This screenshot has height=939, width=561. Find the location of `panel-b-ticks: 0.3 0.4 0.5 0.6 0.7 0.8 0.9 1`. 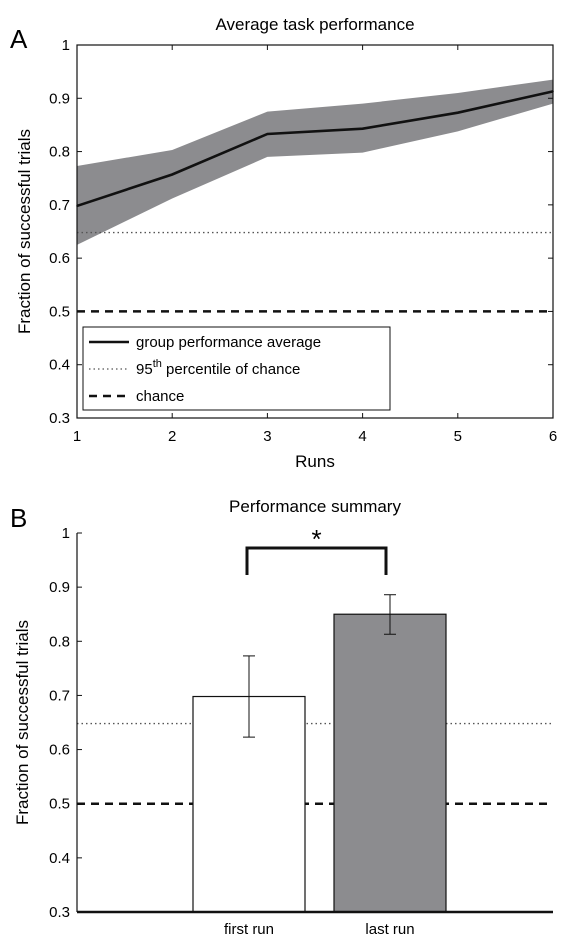

panel-b-ticks: 0.3 0.4 0.5 0.6 0.7 0.8 0.9 1 is located at coordinates (65, 723).